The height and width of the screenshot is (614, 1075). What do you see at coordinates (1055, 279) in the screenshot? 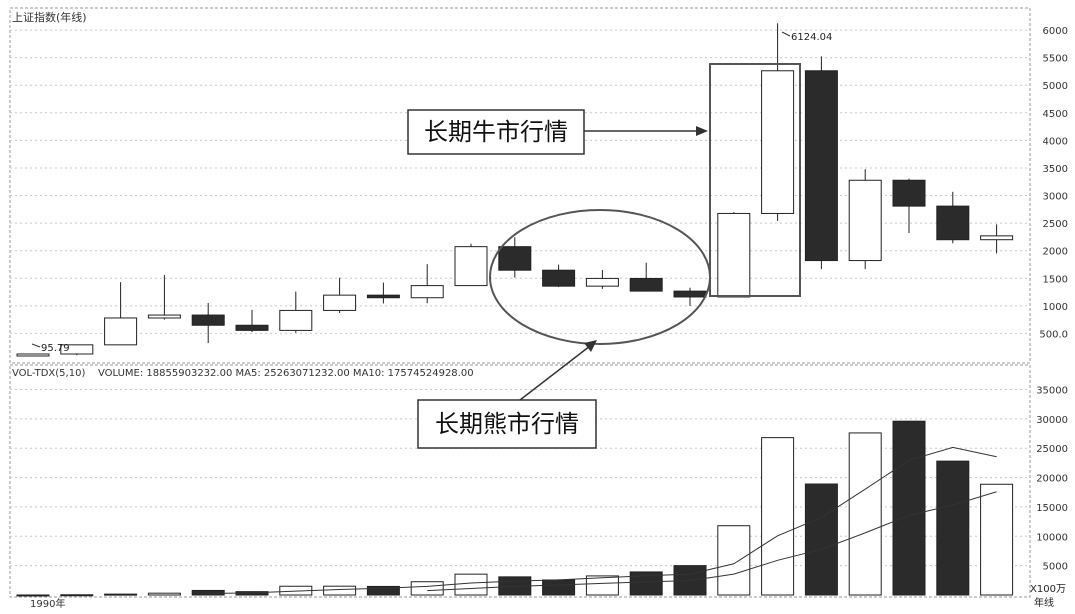
I see `price-tick-label: 1500` at bounding box center [1055, 279].